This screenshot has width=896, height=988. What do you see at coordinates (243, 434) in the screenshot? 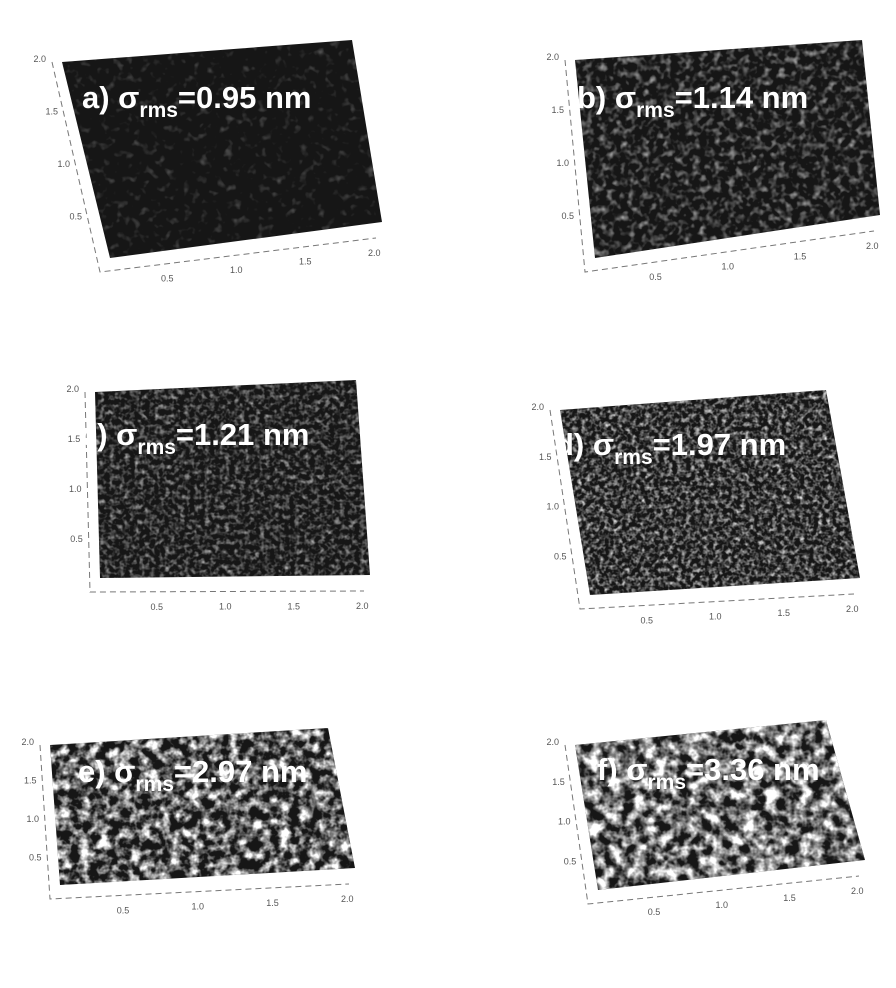
I see `label-value: =1.21 nm` at bounding box center [243, 434].